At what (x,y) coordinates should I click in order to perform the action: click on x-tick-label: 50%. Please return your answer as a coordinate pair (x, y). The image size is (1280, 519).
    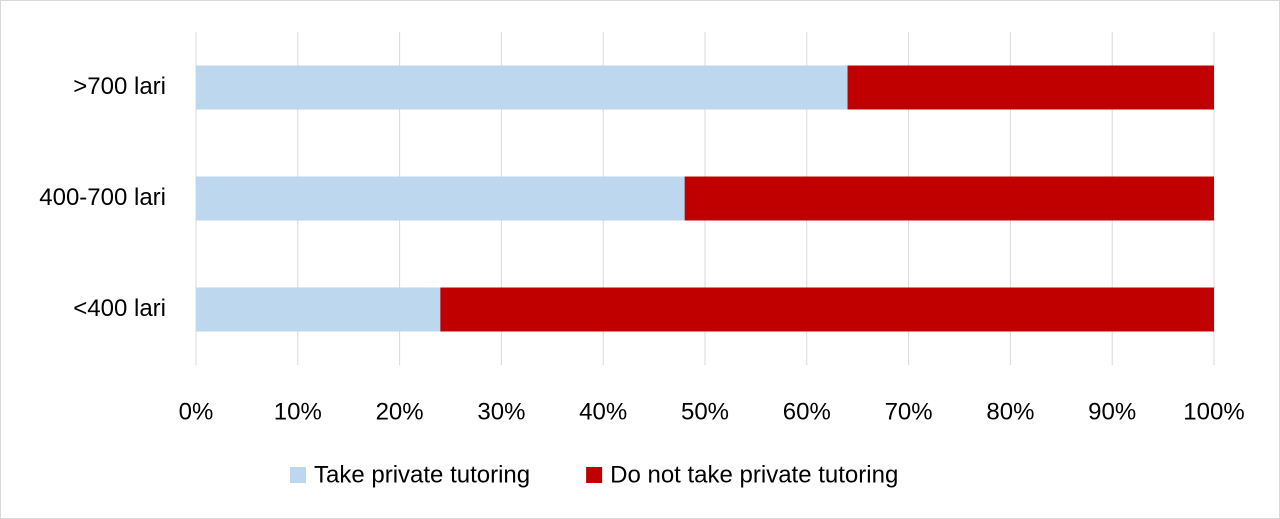
    Looking at the image, I should click on (705, 411).